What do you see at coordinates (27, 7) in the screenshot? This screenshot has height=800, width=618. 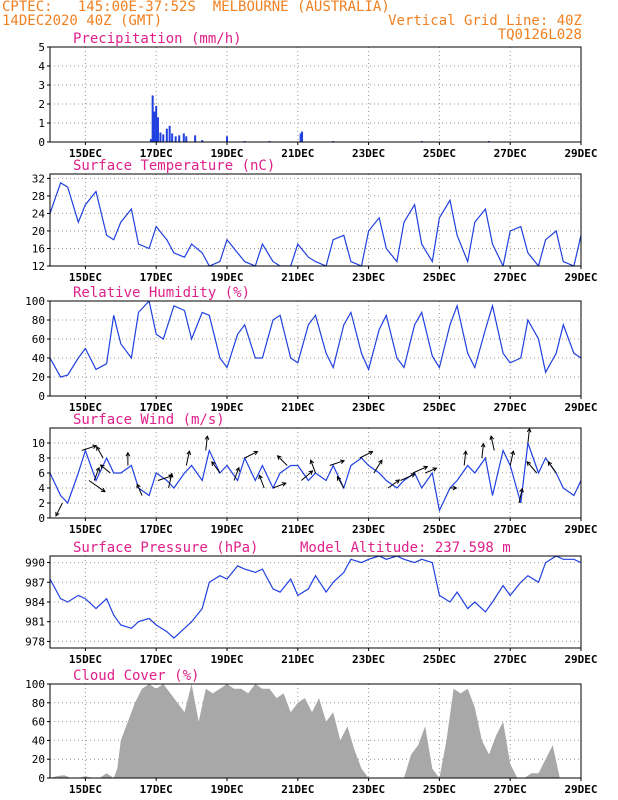 I see `header-label: CPTEC:` at bounding box center [27, 7].